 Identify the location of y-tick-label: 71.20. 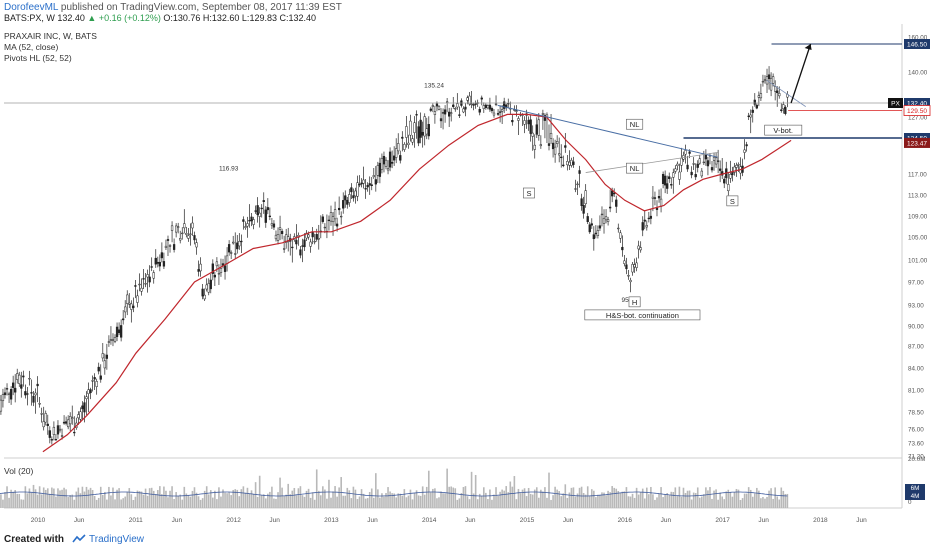
(916, 457).